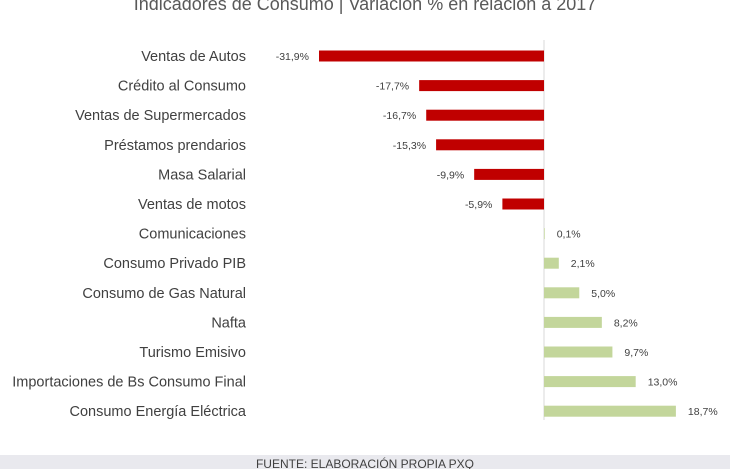  What do you see at coordinates (481, 86) in the screenshot?
I see `bar-credito-al-consumo` at bounding box center [481, 86].